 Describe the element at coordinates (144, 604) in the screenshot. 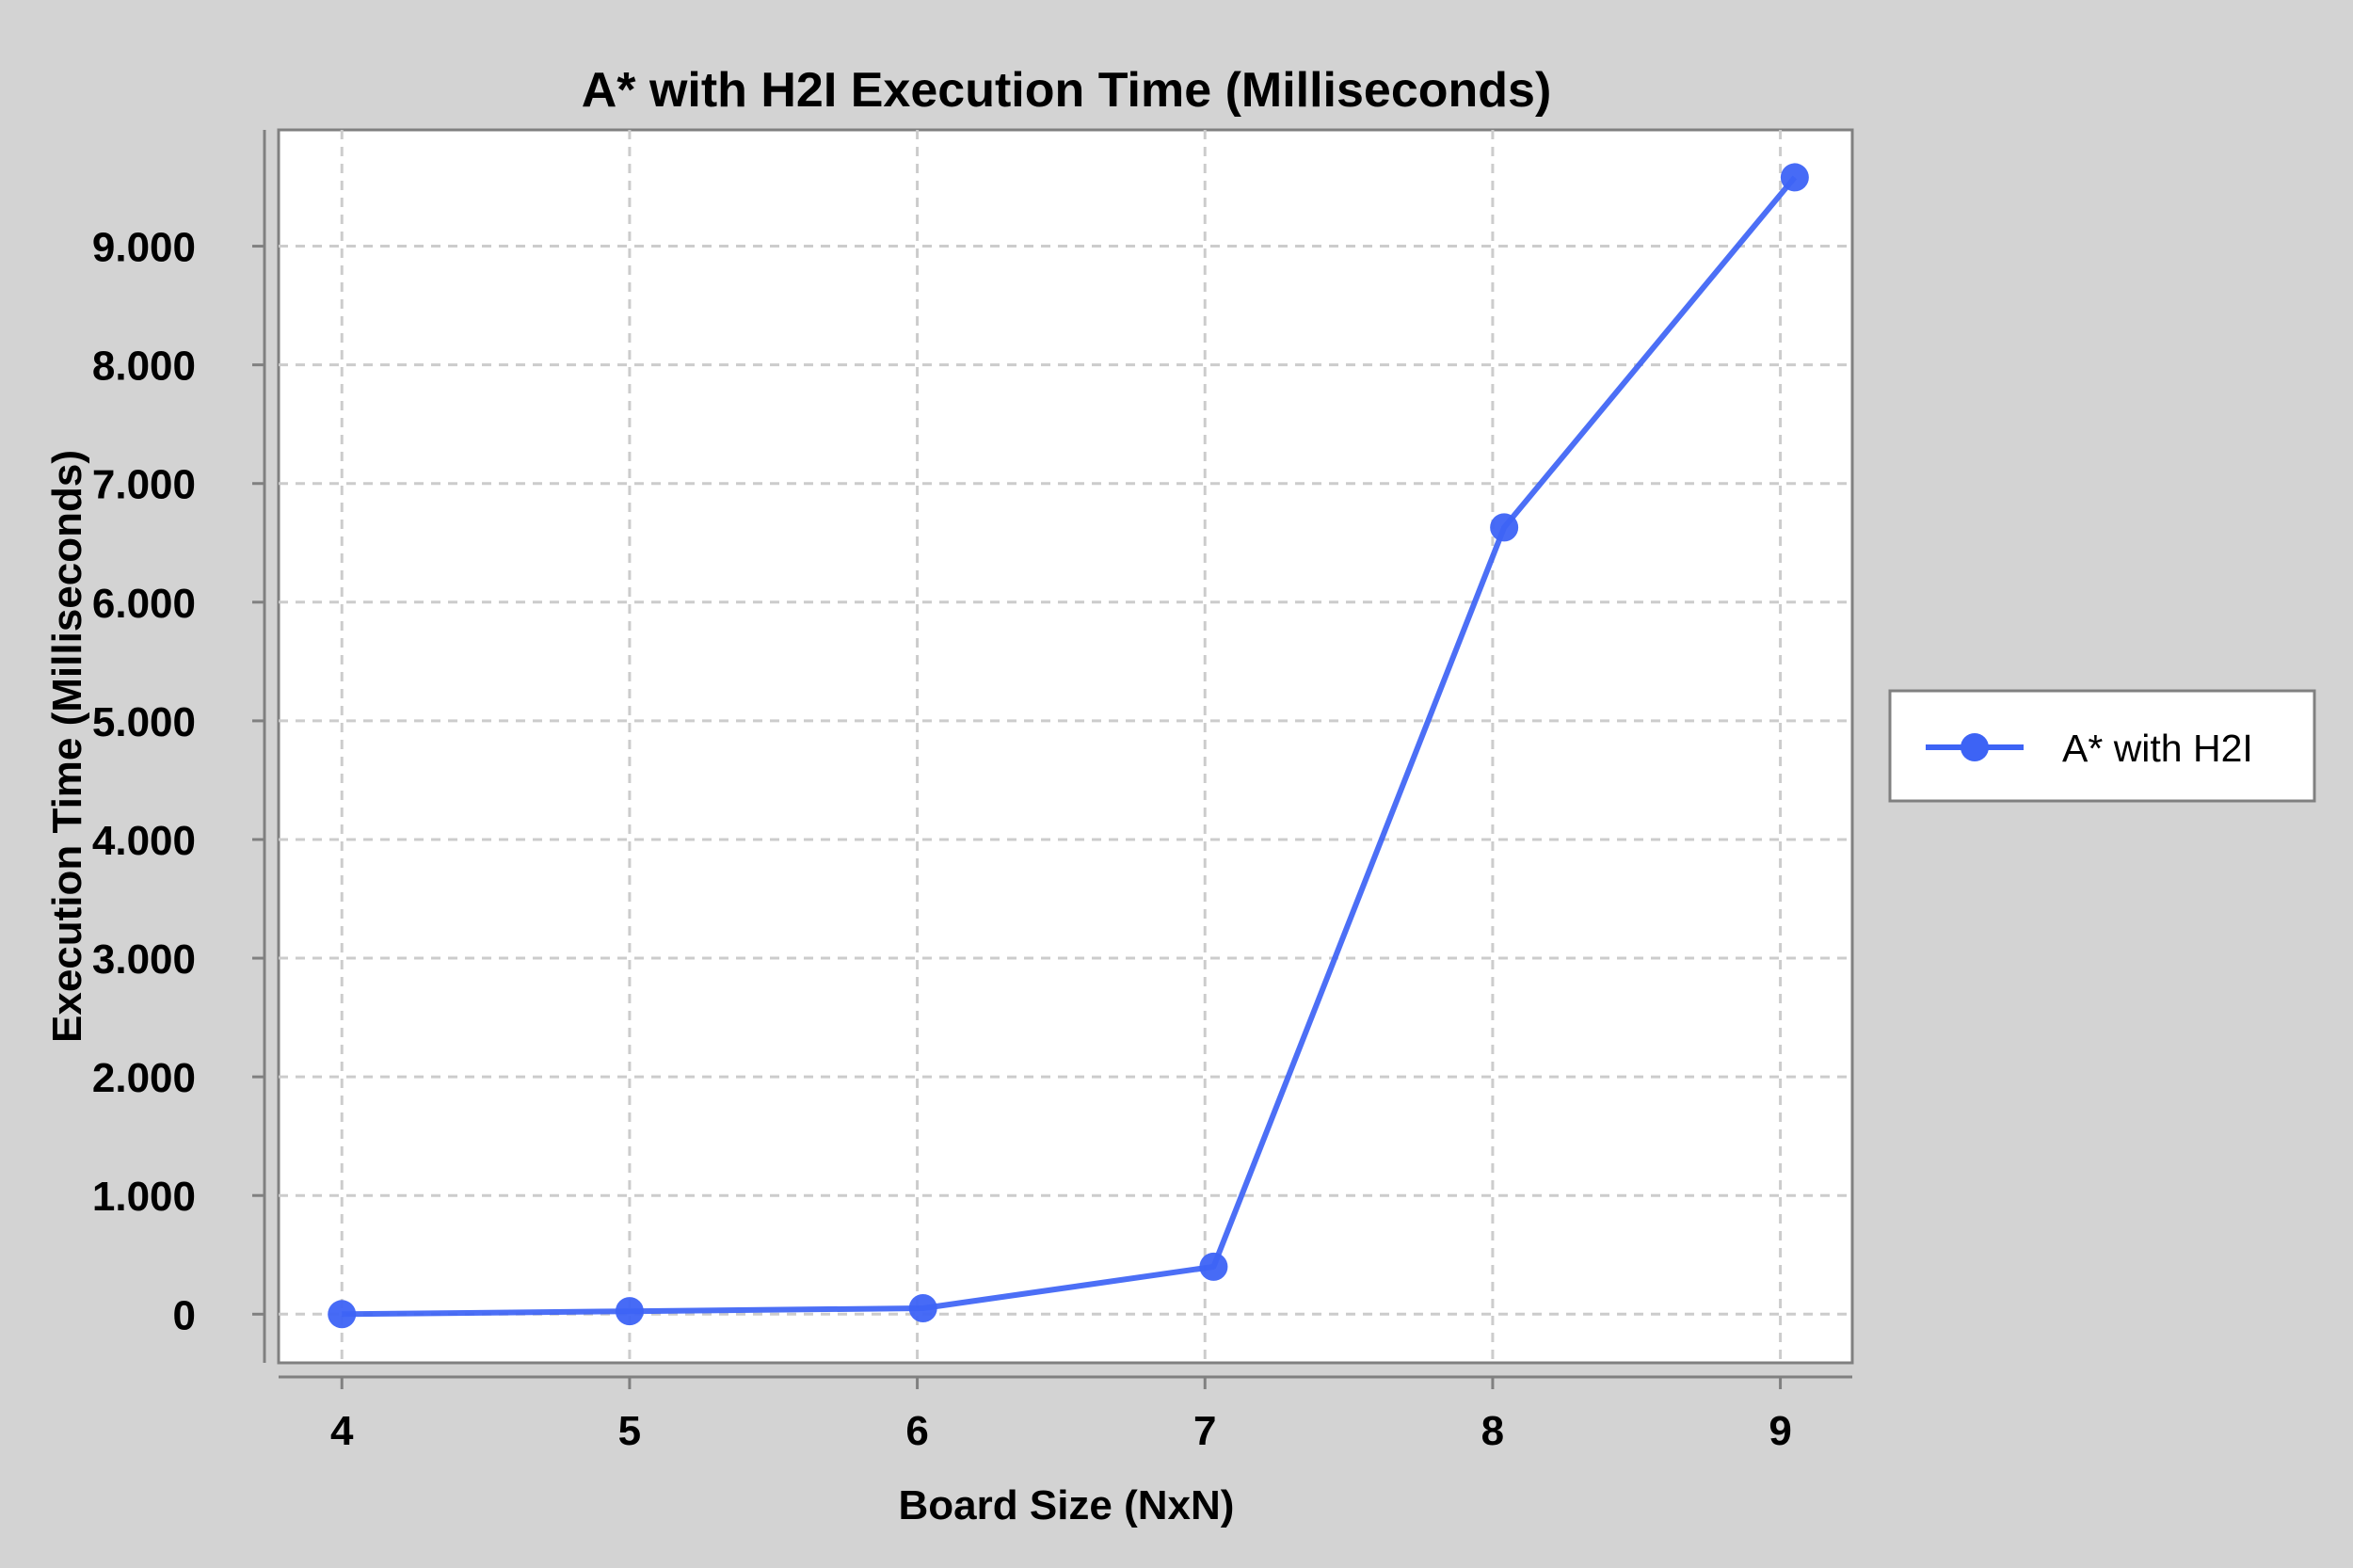

I see `y-tick-label: 6.000` at that location.